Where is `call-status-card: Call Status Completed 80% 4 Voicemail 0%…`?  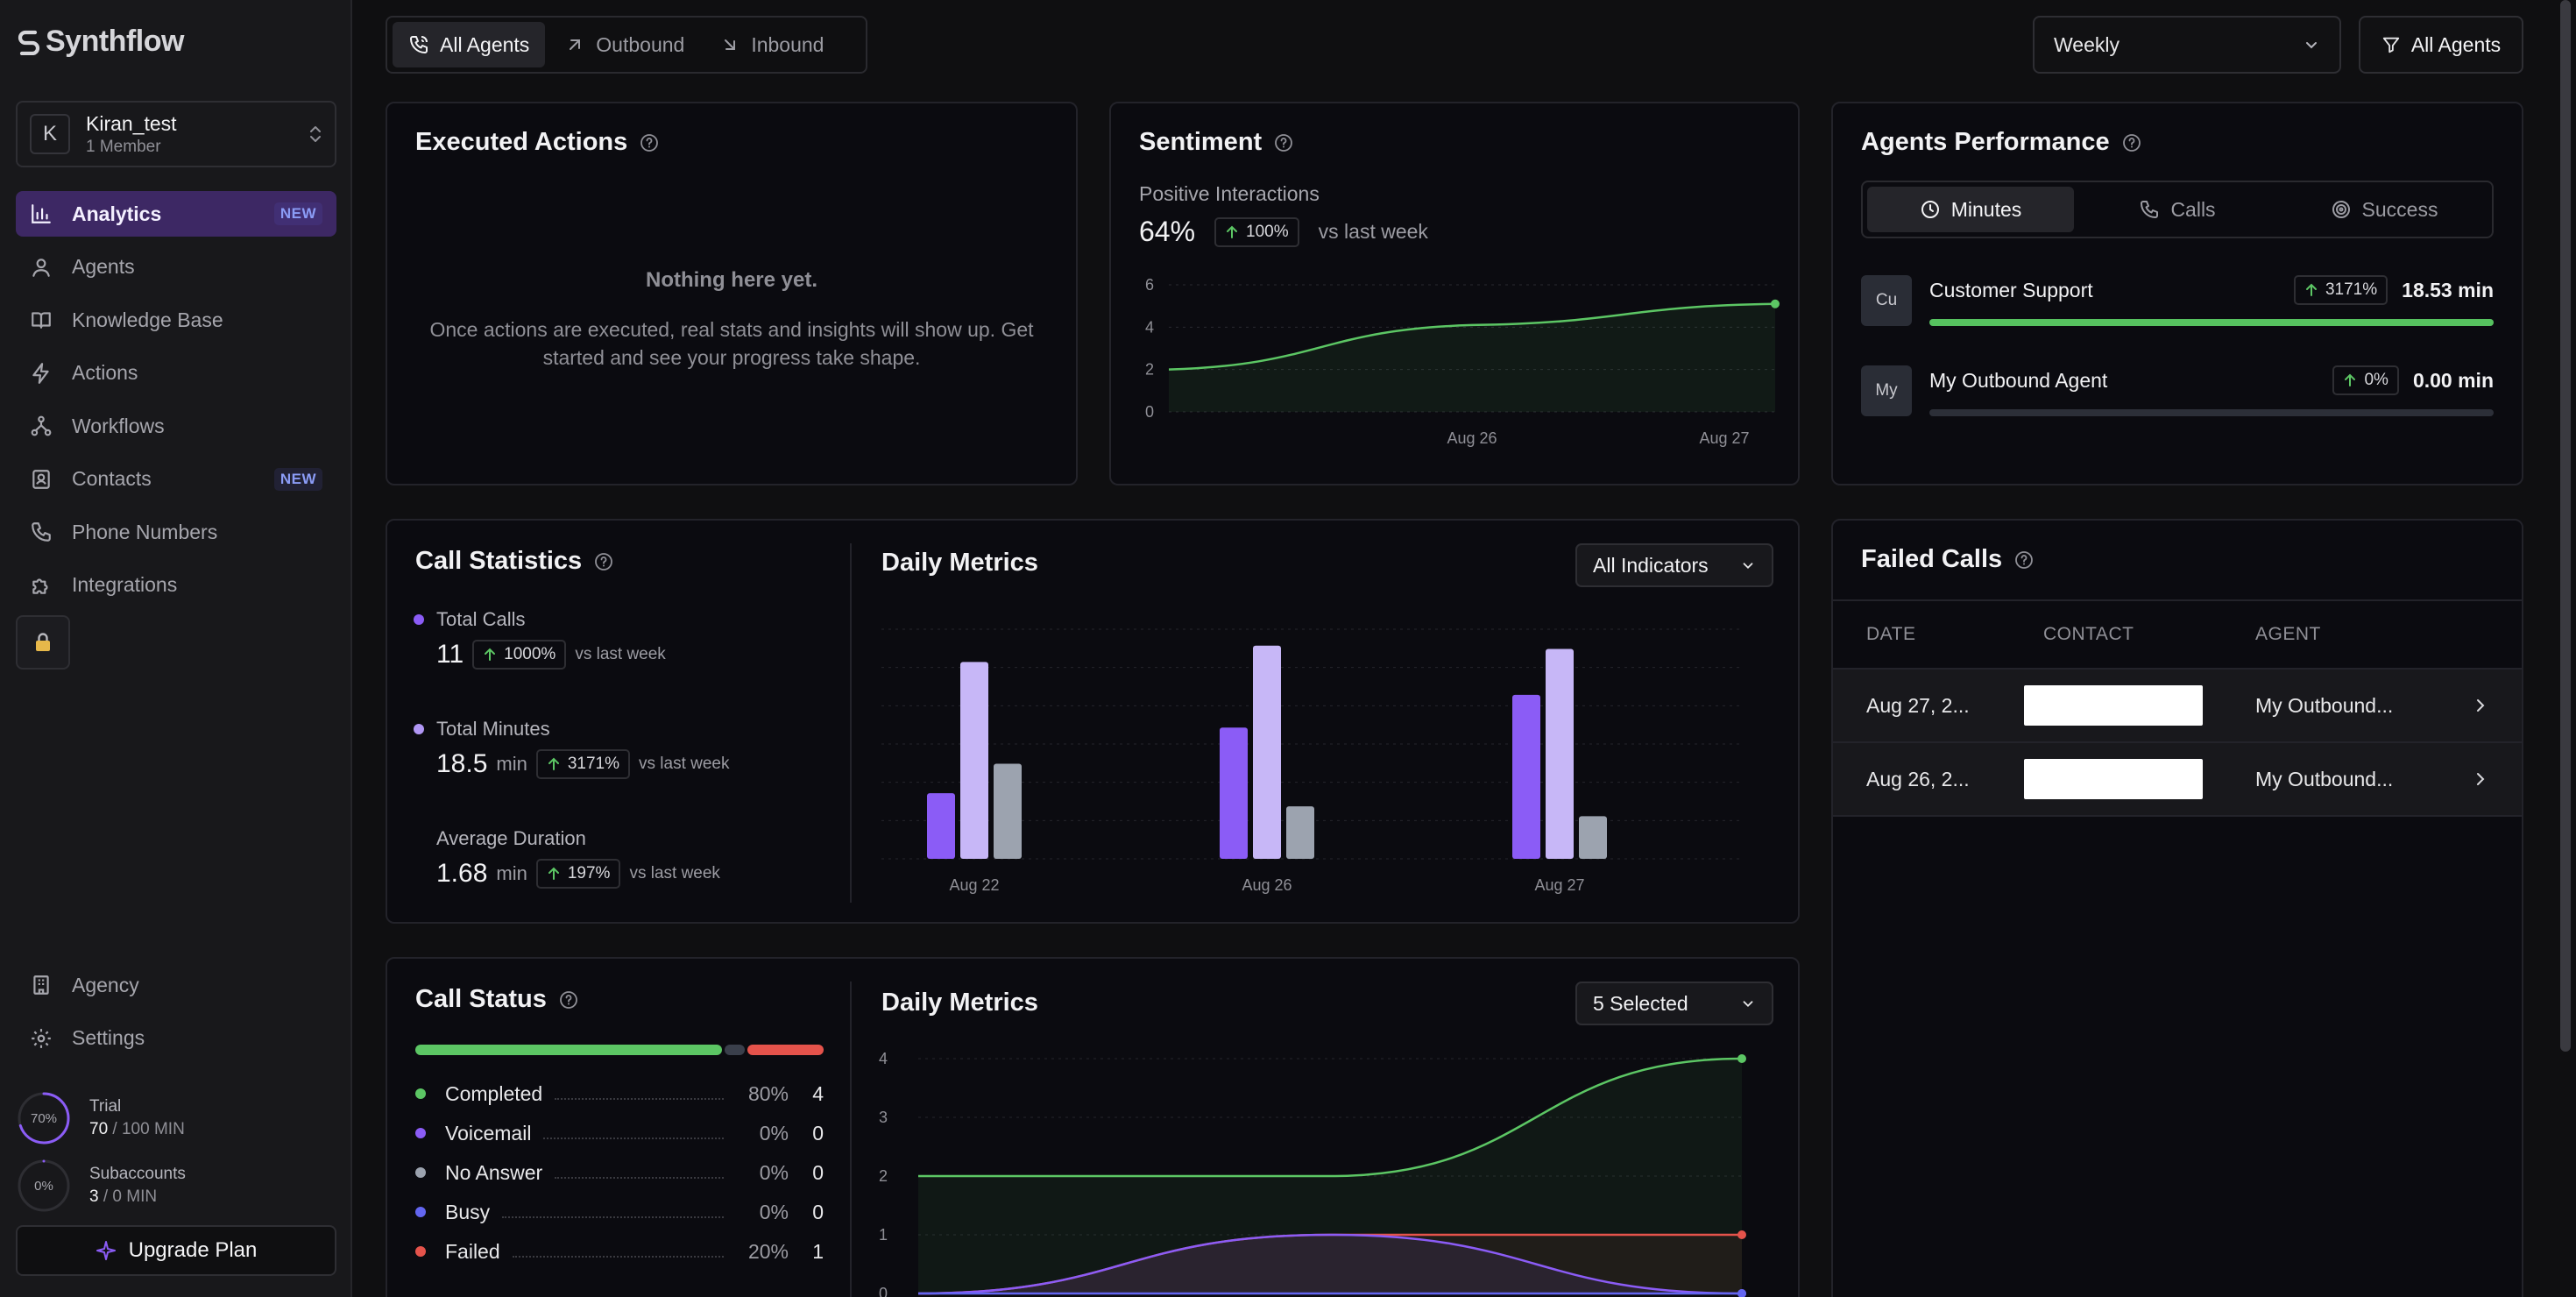 call-status-card: Call Status Completed 80% 4 Voicemail 0%… is located at coordinates (1093, 1127).